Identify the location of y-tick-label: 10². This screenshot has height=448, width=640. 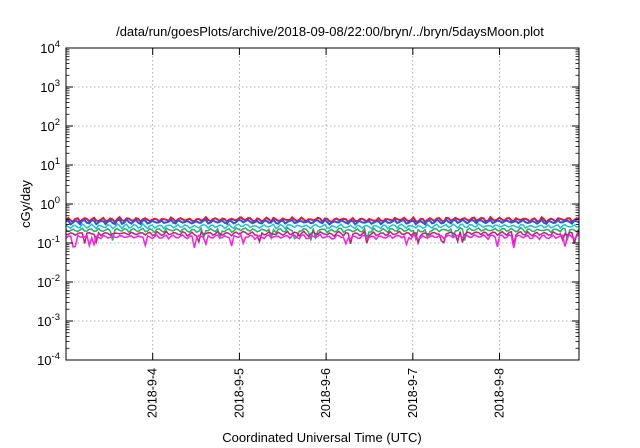
(50, 125).